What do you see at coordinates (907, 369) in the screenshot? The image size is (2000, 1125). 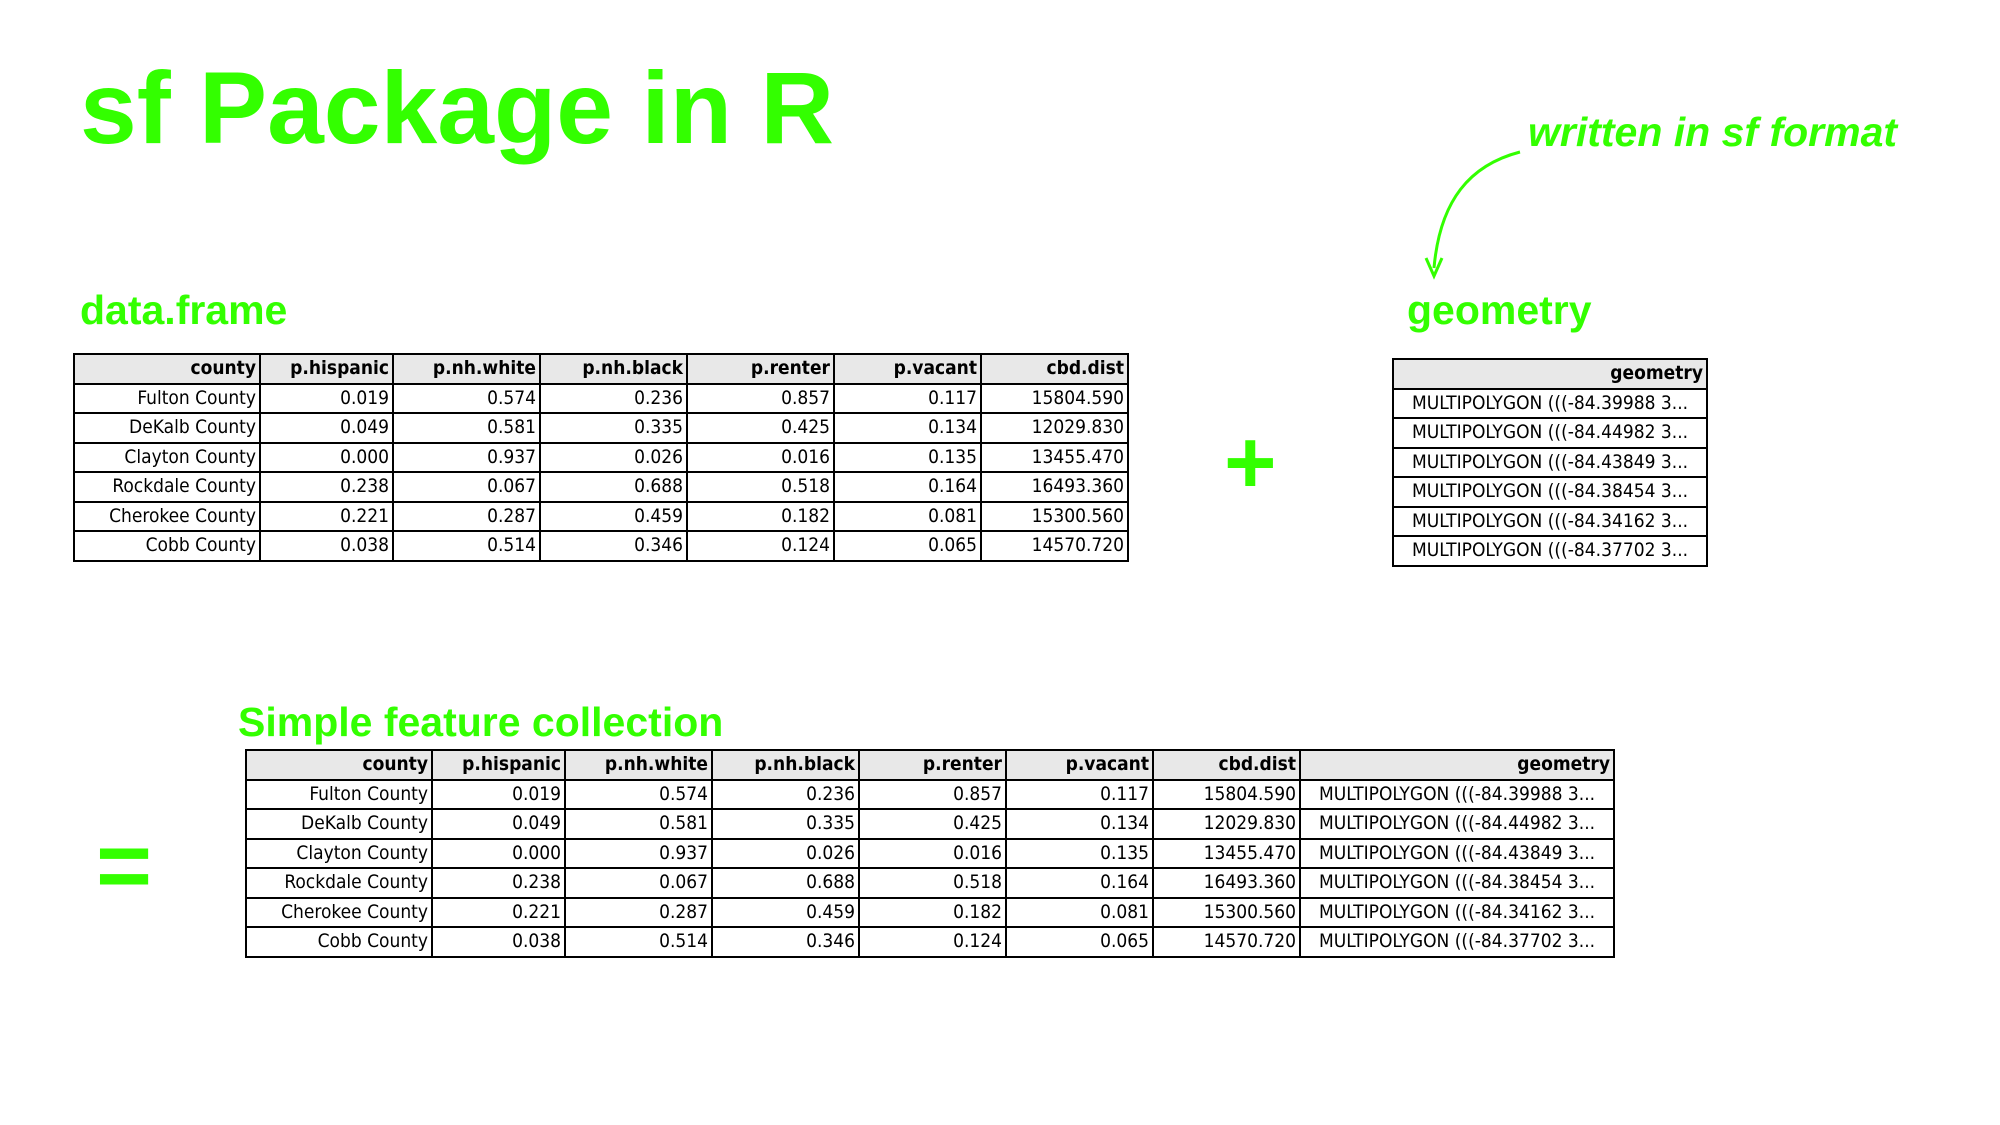 I see `column-header: p.vacant` at bounding box center [907, 369].